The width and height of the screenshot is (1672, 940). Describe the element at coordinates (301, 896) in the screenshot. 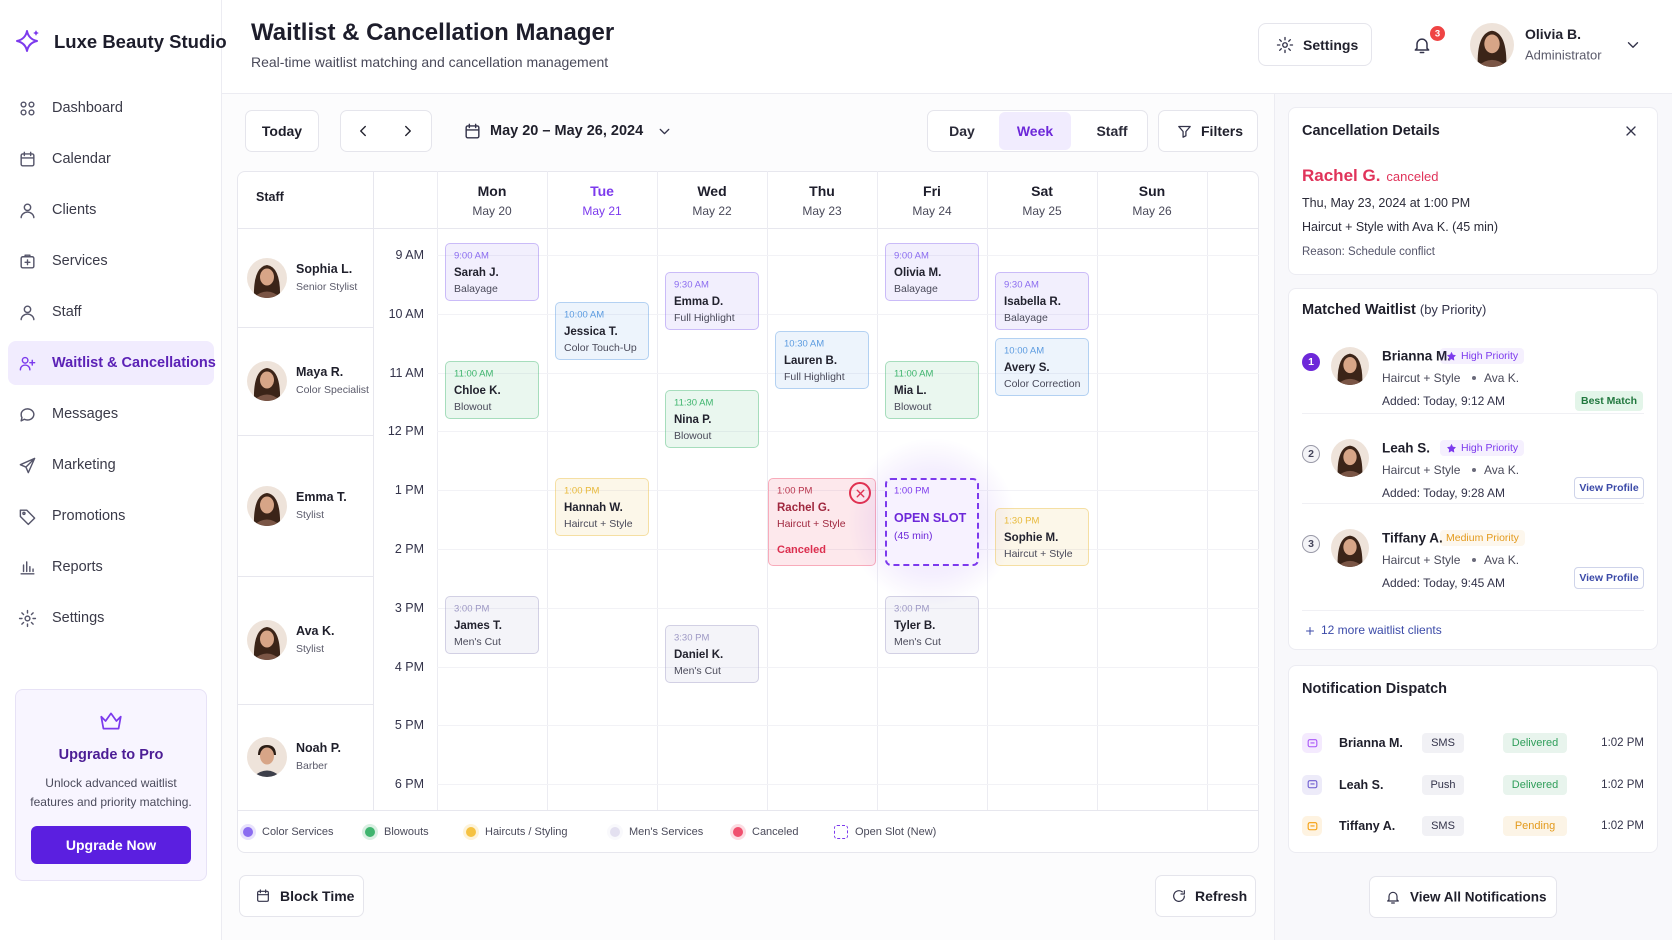

I see `block-time-button` at that location.